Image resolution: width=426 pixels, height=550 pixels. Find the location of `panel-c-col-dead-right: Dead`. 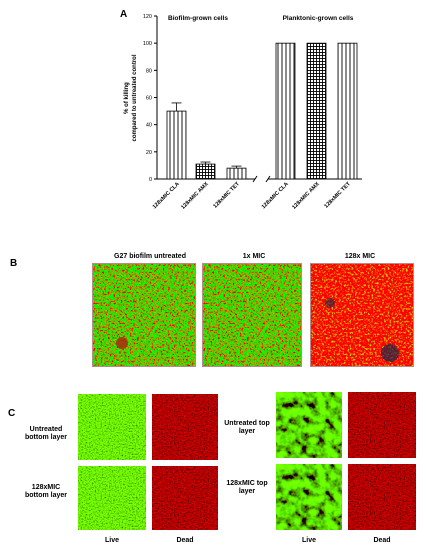

panel-c-col-dead-right: Dead is located at coordinates (382, 540).